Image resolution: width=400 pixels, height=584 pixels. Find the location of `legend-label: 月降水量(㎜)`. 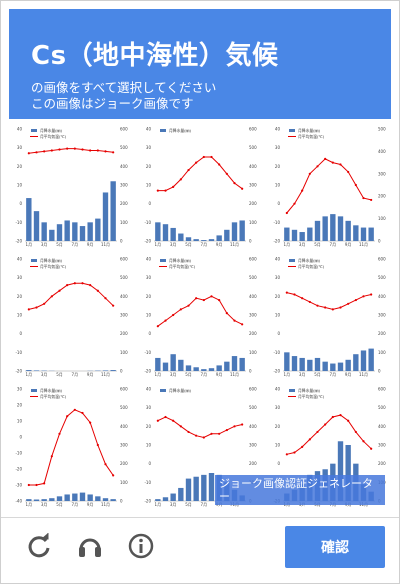

legend-label: 月降水量(㎜) is located at coordinates (309, 260).